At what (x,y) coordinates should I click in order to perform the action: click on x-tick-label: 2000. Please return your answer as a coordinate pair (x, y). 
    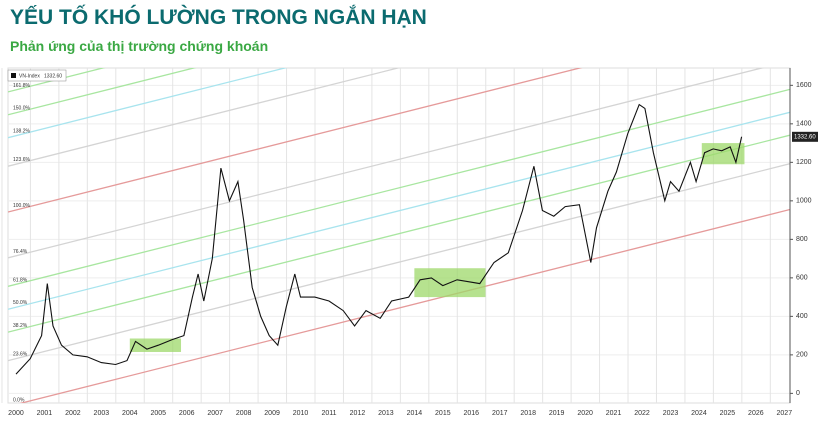
    Looking at the image, I should click on (16, 413).